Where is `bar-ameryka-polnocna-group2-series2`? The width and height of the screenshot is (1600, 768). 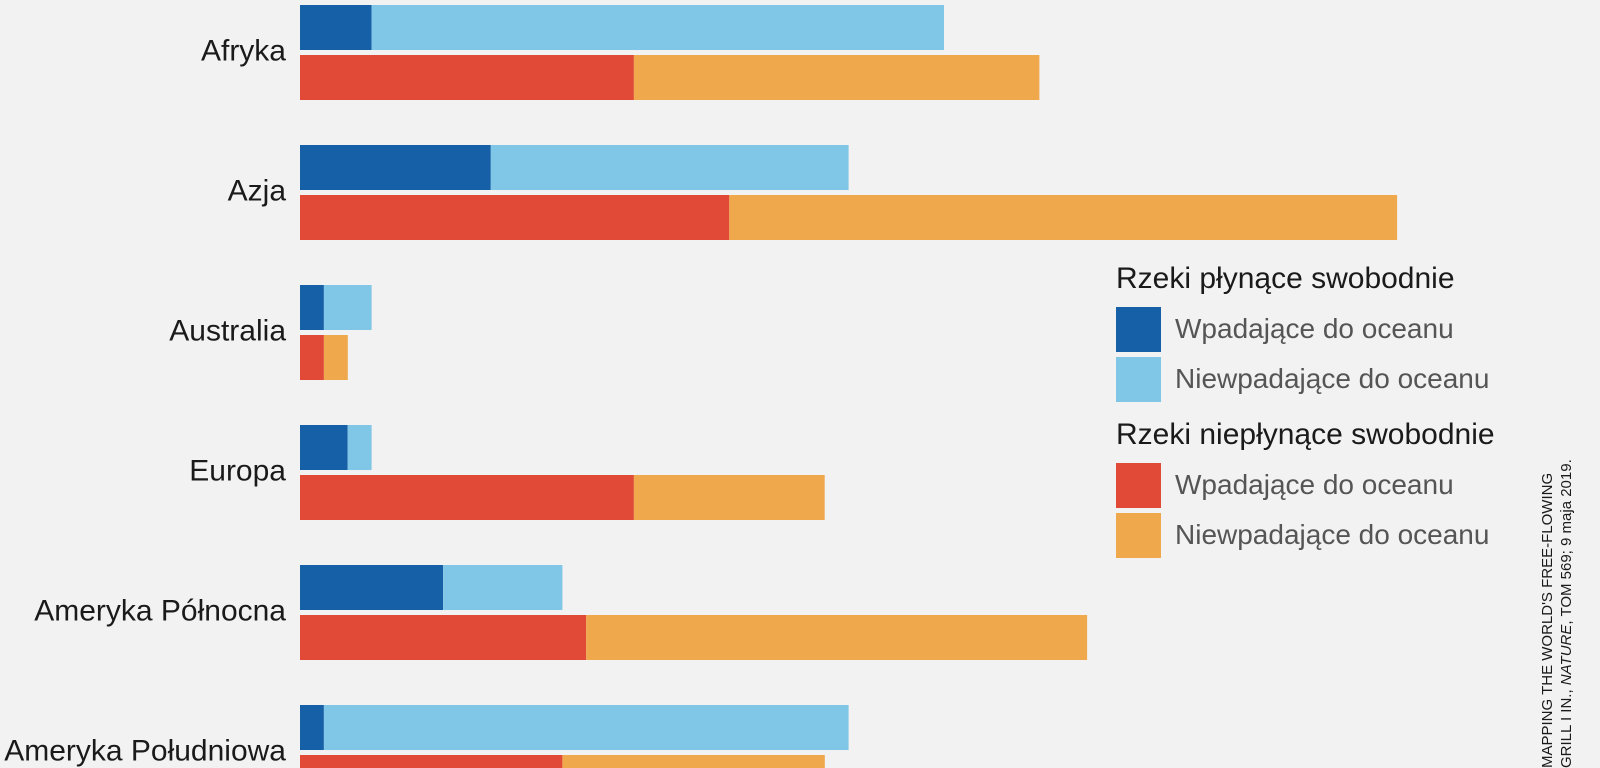
bar-ameryka-polnocna-group2-series2 is located at coordinates (837, 637).